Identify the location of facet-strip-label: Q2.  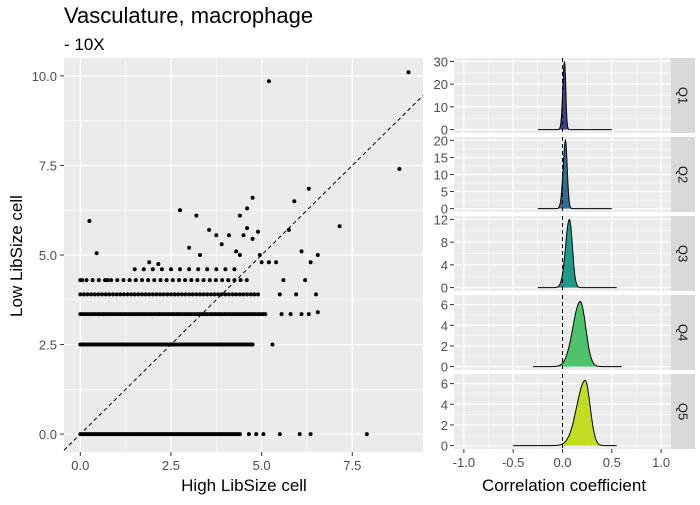
(683, 174).